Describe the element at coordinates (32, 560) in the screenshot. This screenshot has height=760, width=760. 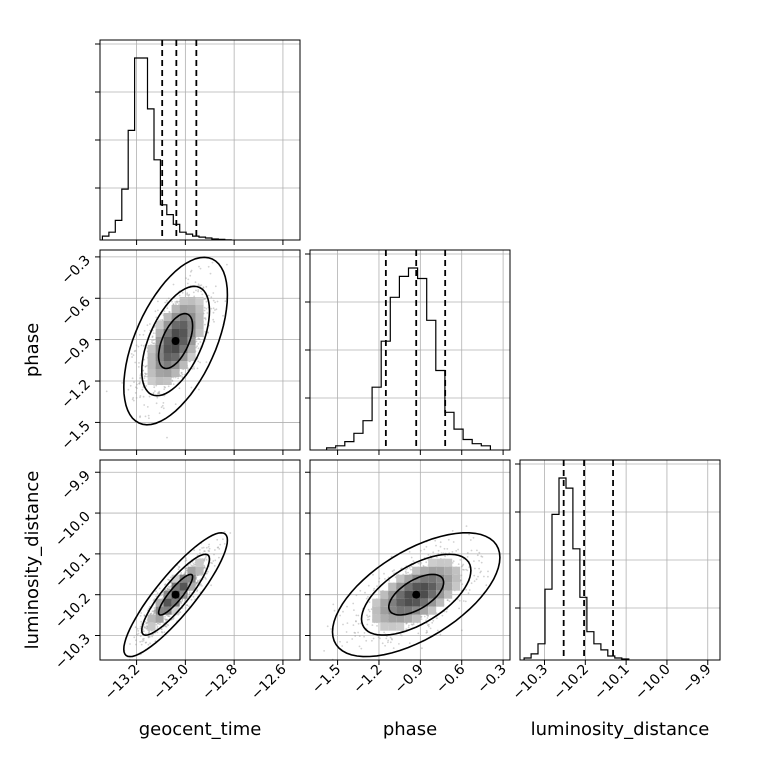
I see `y-axis-title-luminosity_distance: luminosity_distance` at that location.